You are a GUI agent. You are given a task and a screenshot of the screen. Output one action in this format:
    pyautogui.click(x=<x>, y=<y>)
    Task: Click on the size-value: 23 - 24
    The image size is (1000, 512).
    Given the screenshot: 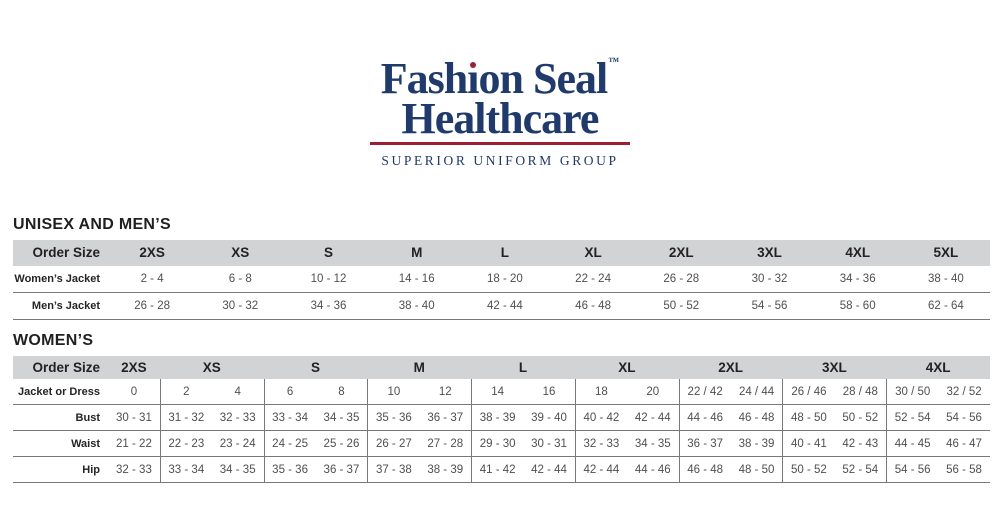 What is the action you would take?
    pyautogui.click(x=237, y=444)
    